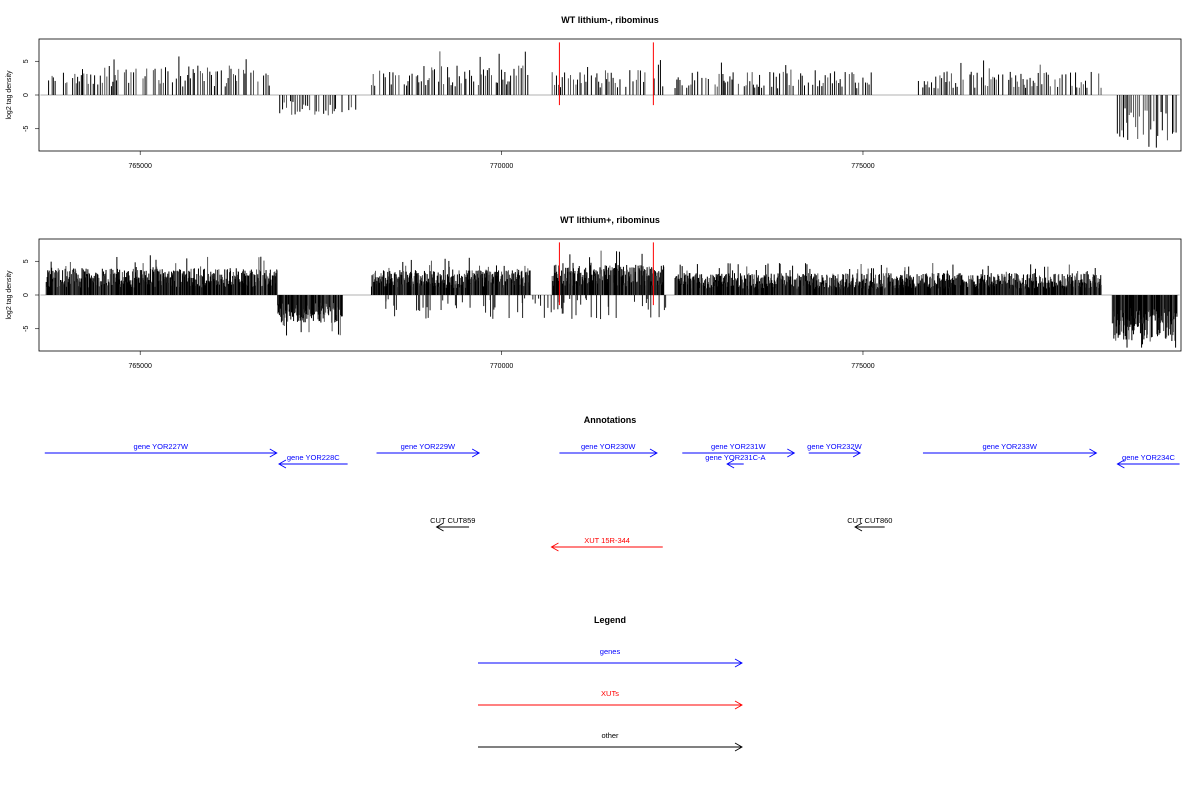 The image size is (1200, 800). Describe the element at coordinates (735, 457) in the screenshot. I see `feature-label: gene YOR231C-A` at that location.